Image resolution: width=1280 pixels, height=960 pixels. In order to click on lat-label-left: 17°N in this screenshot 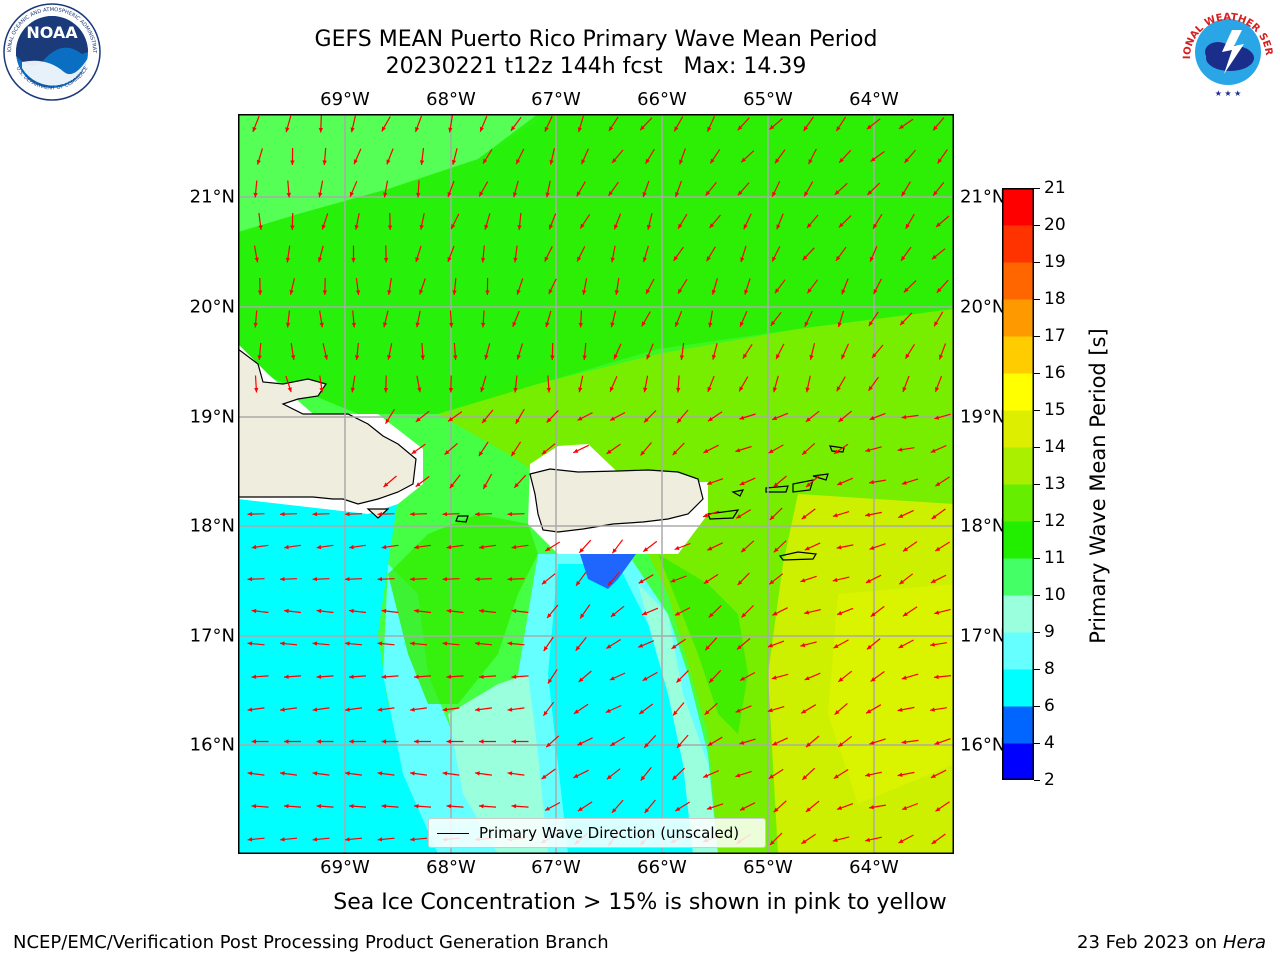, I will do `click(212, 636)`.